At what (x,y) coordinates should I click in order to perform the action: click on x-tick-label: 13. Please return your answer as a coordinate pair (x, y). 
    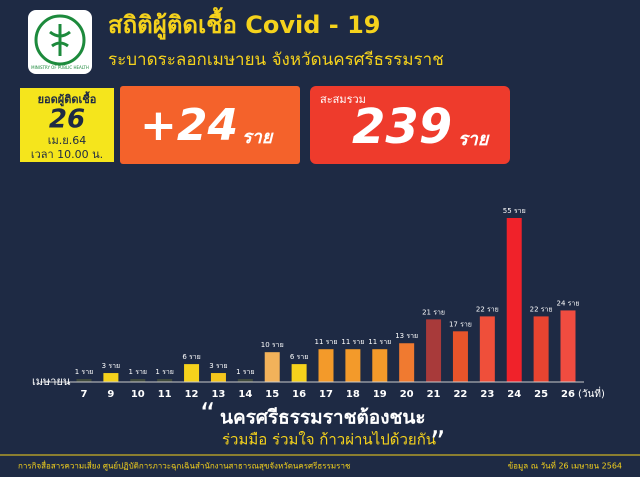
    Looking at the image, I should click on (218, 394).